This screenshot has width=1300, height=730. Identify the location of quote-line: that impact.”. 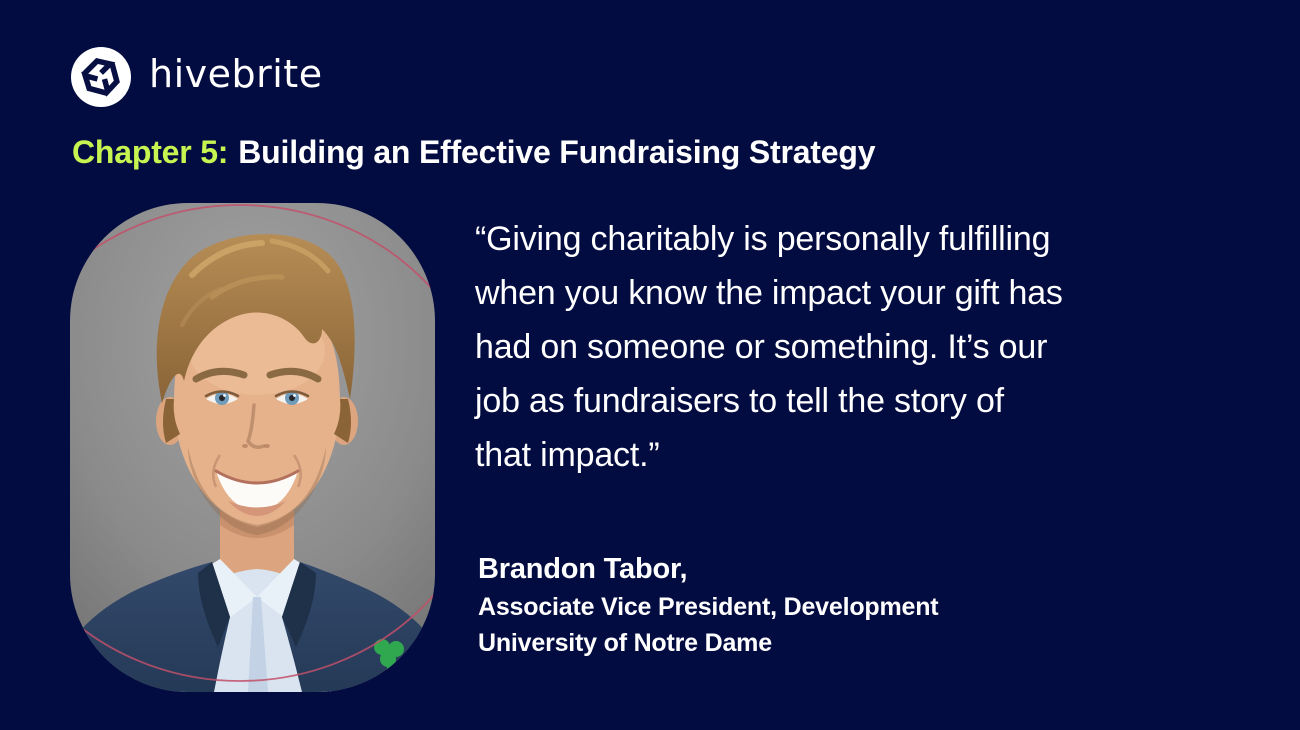
(567, 455).